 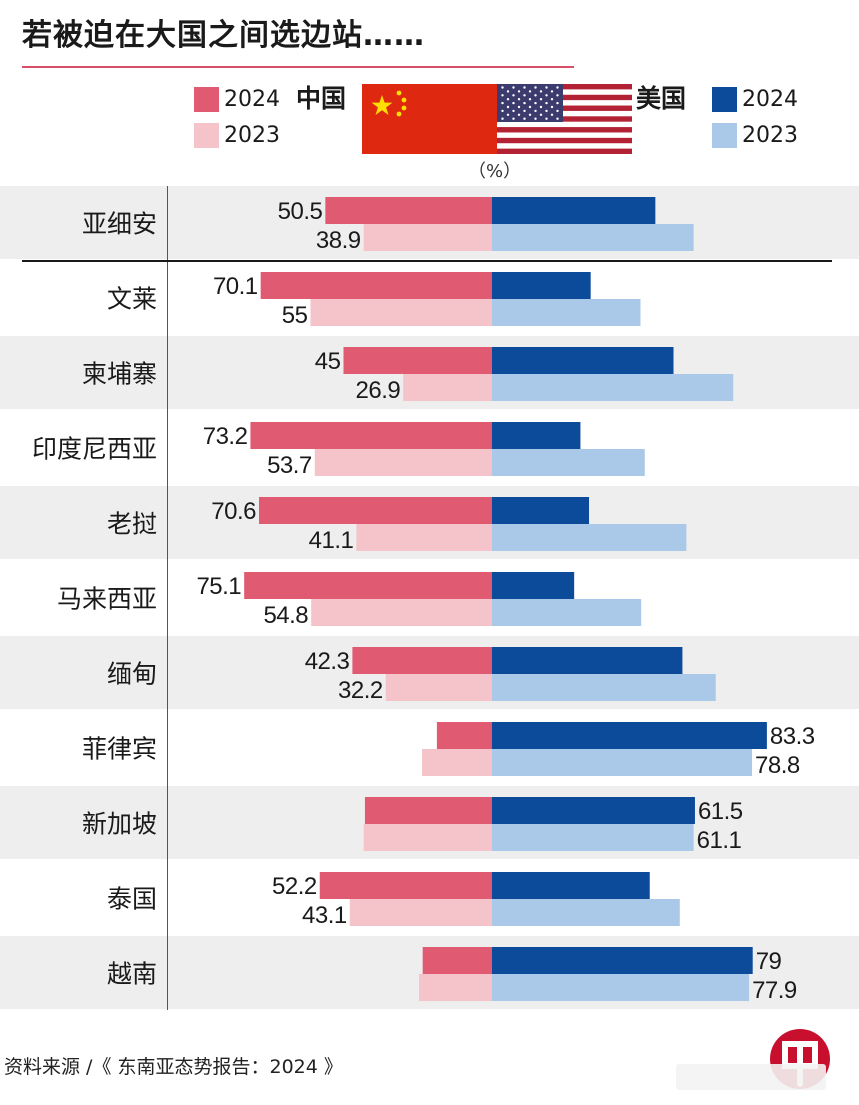 I want to click on china-flag-icon, so click(x=429, y=119).